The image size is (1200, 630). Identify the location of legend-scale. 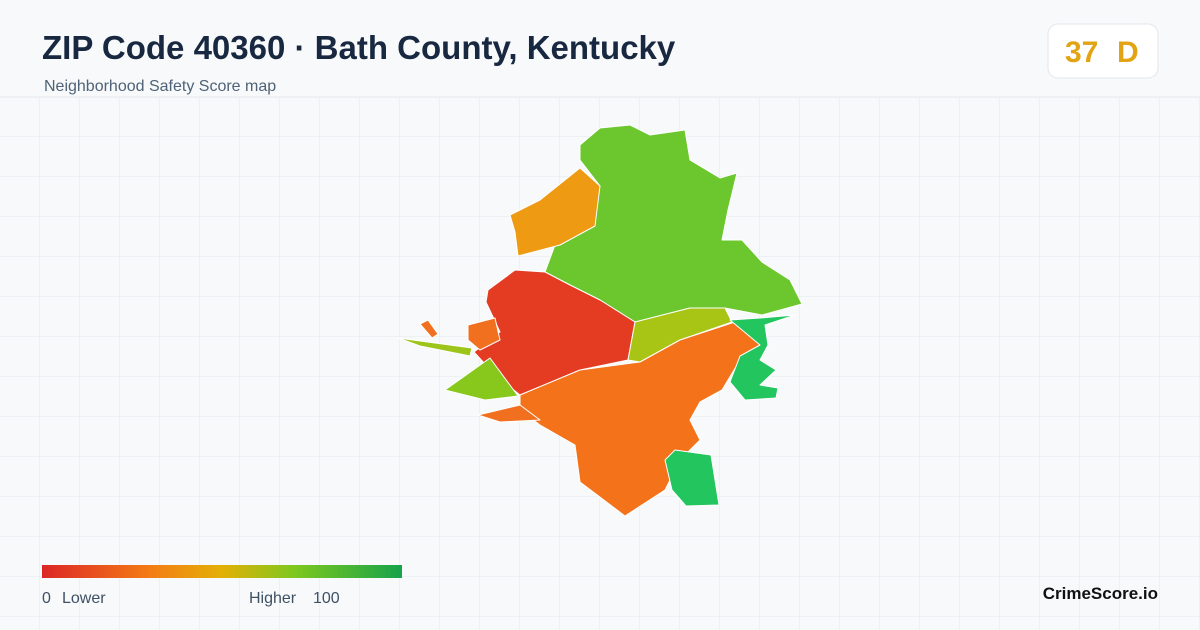
(222, 571).